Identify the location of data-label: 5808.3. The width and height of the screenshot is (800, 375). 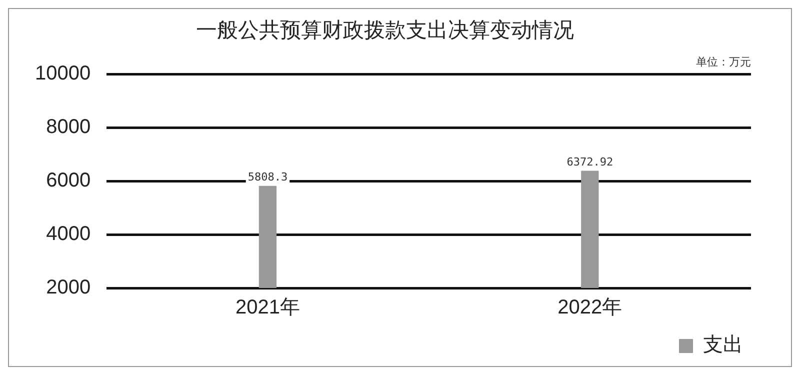
(268, 177).